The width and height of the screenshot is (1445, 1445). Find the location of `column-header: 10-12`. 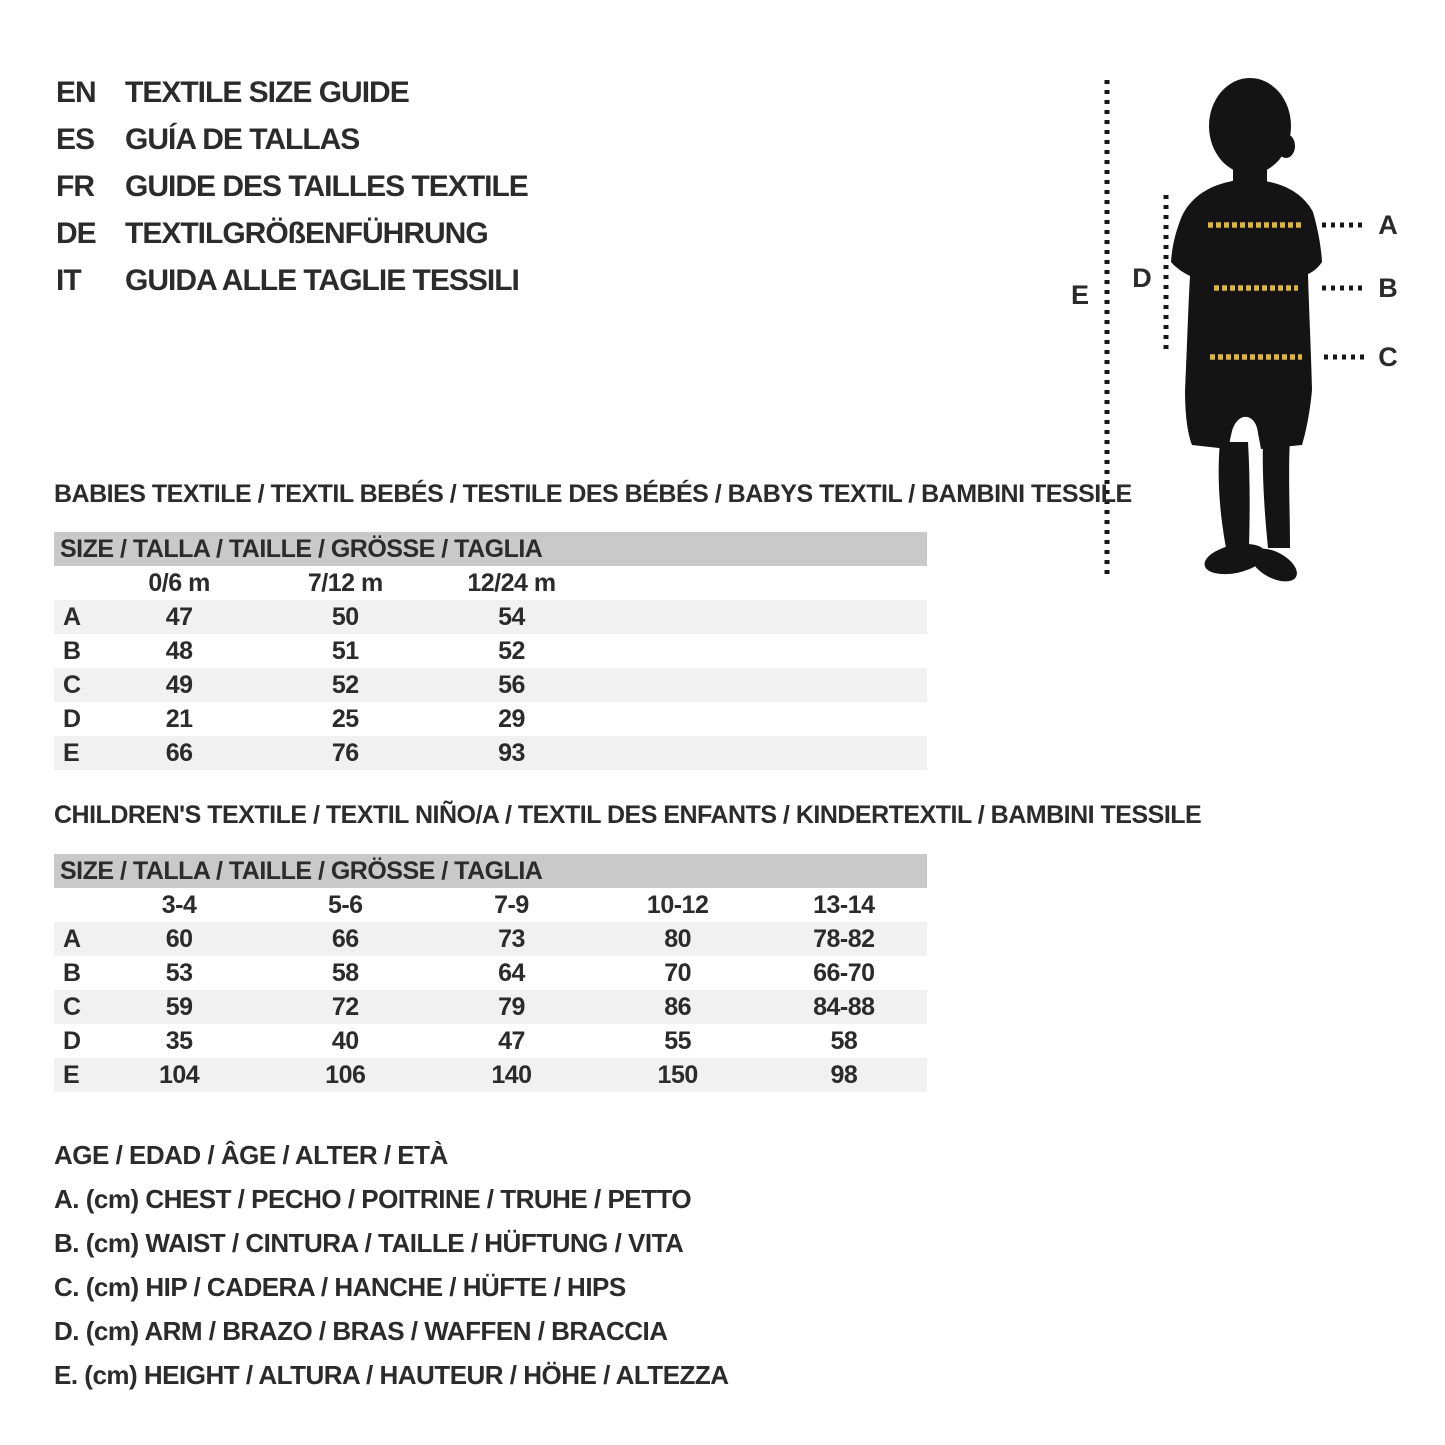

column-header: 10-12 is located at coordinates (677, 904).